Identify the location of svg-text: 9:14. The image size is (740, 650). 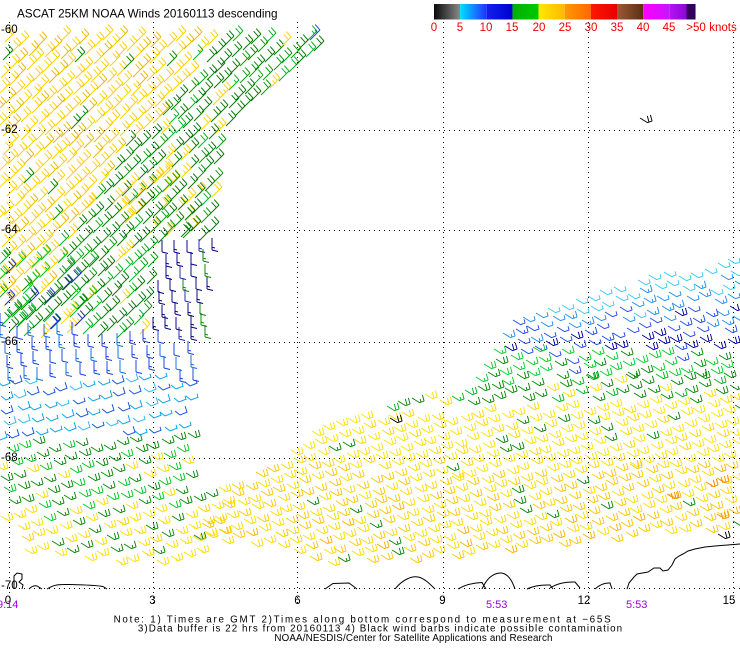
(9, 605).